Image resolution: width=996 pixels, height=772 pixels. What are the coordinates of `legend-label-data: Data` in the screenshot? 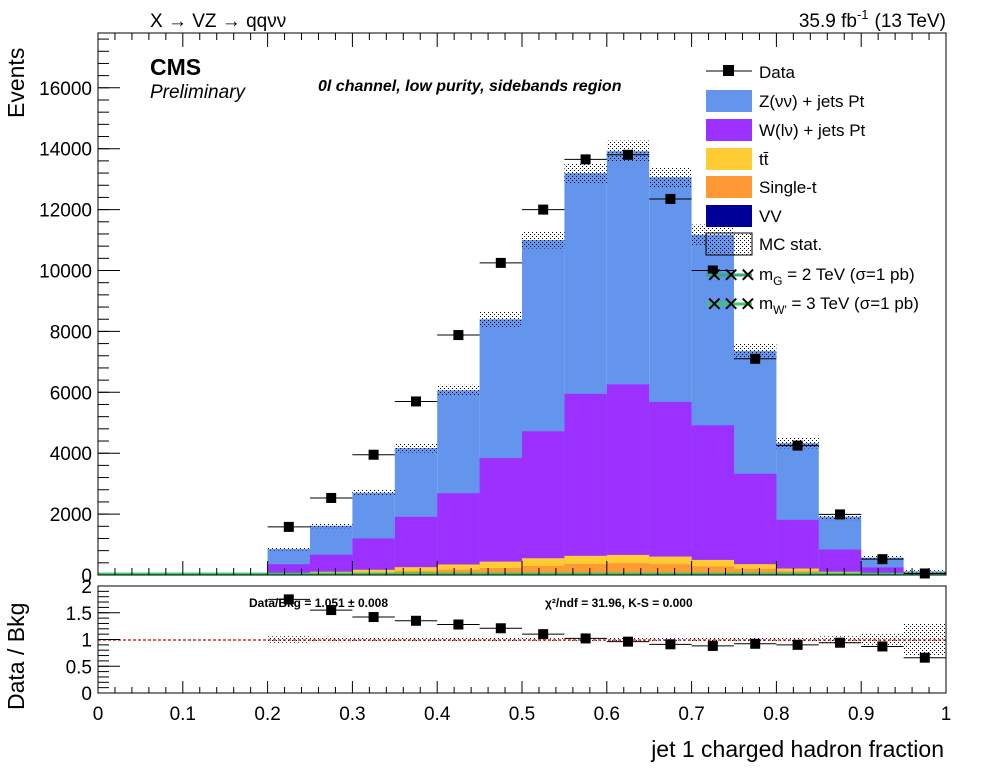 It's located at (777, 72).